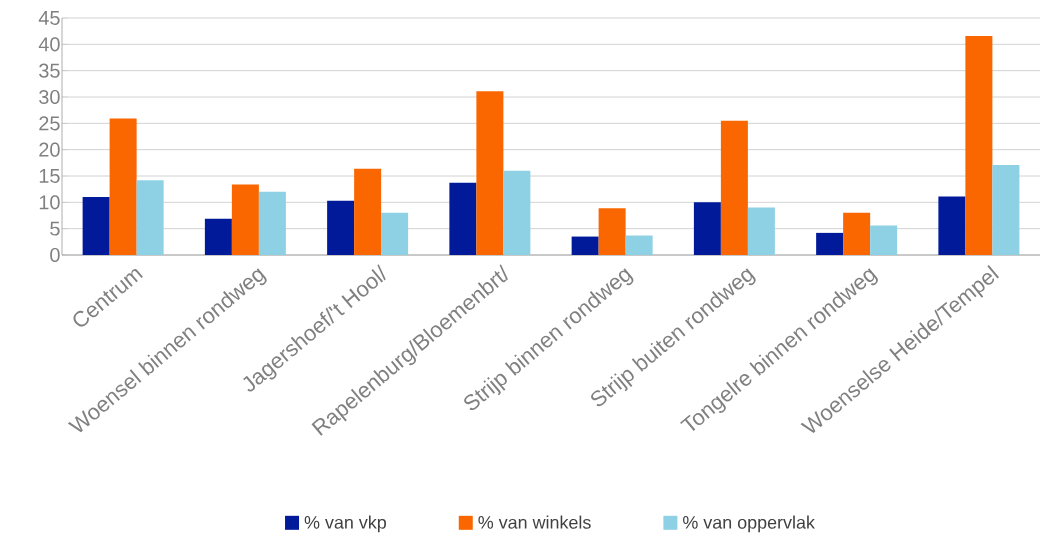  Describe the element at coordinates (49, 202) in the screenshot. I see `y-tick-label: 10` at that location.